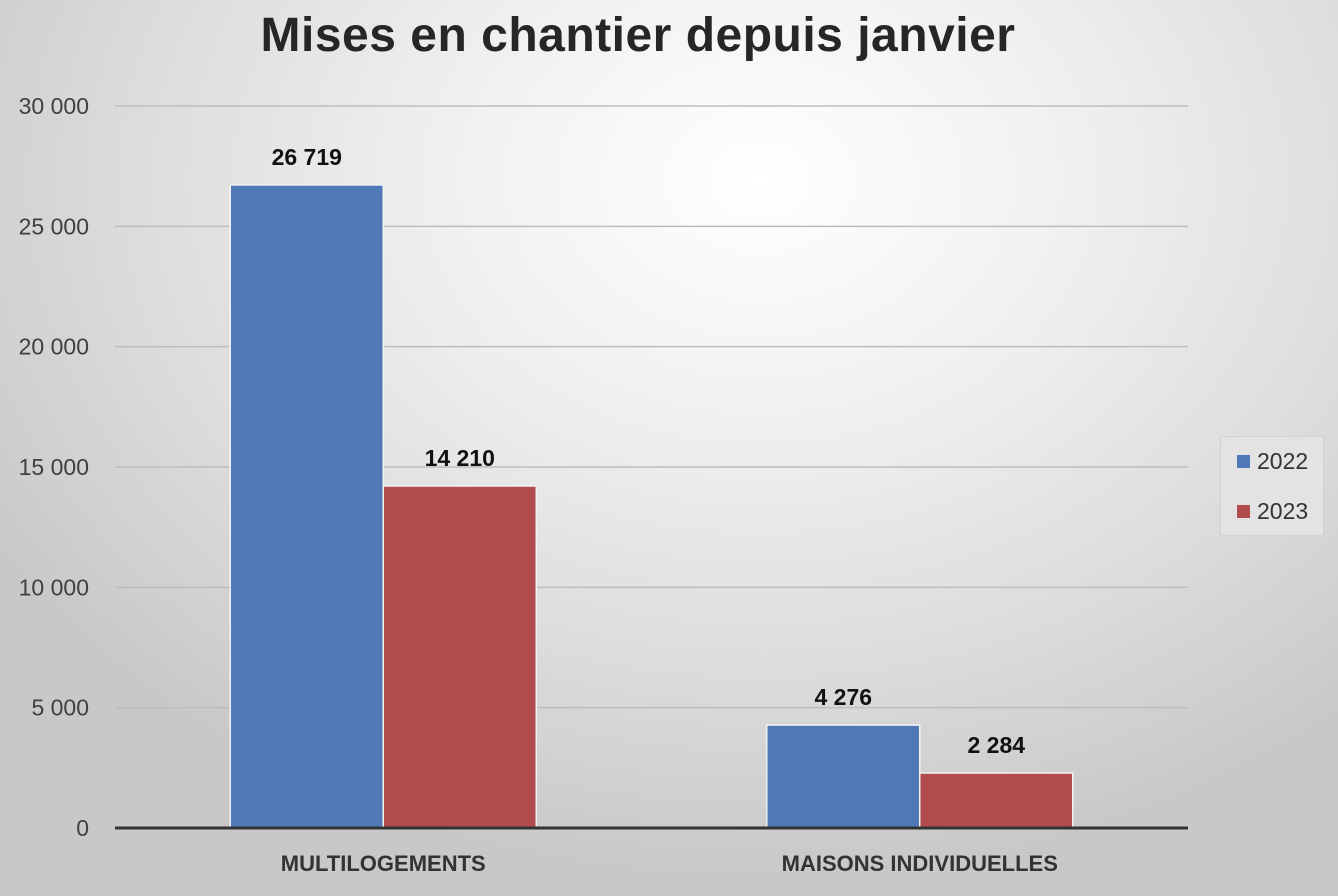 This screenshot has height=896, width=1338. What do you see at coordinates (1272, 486) in the screenshot?
I see `legend: 2022 2023` at bounding box center [1272, 486].